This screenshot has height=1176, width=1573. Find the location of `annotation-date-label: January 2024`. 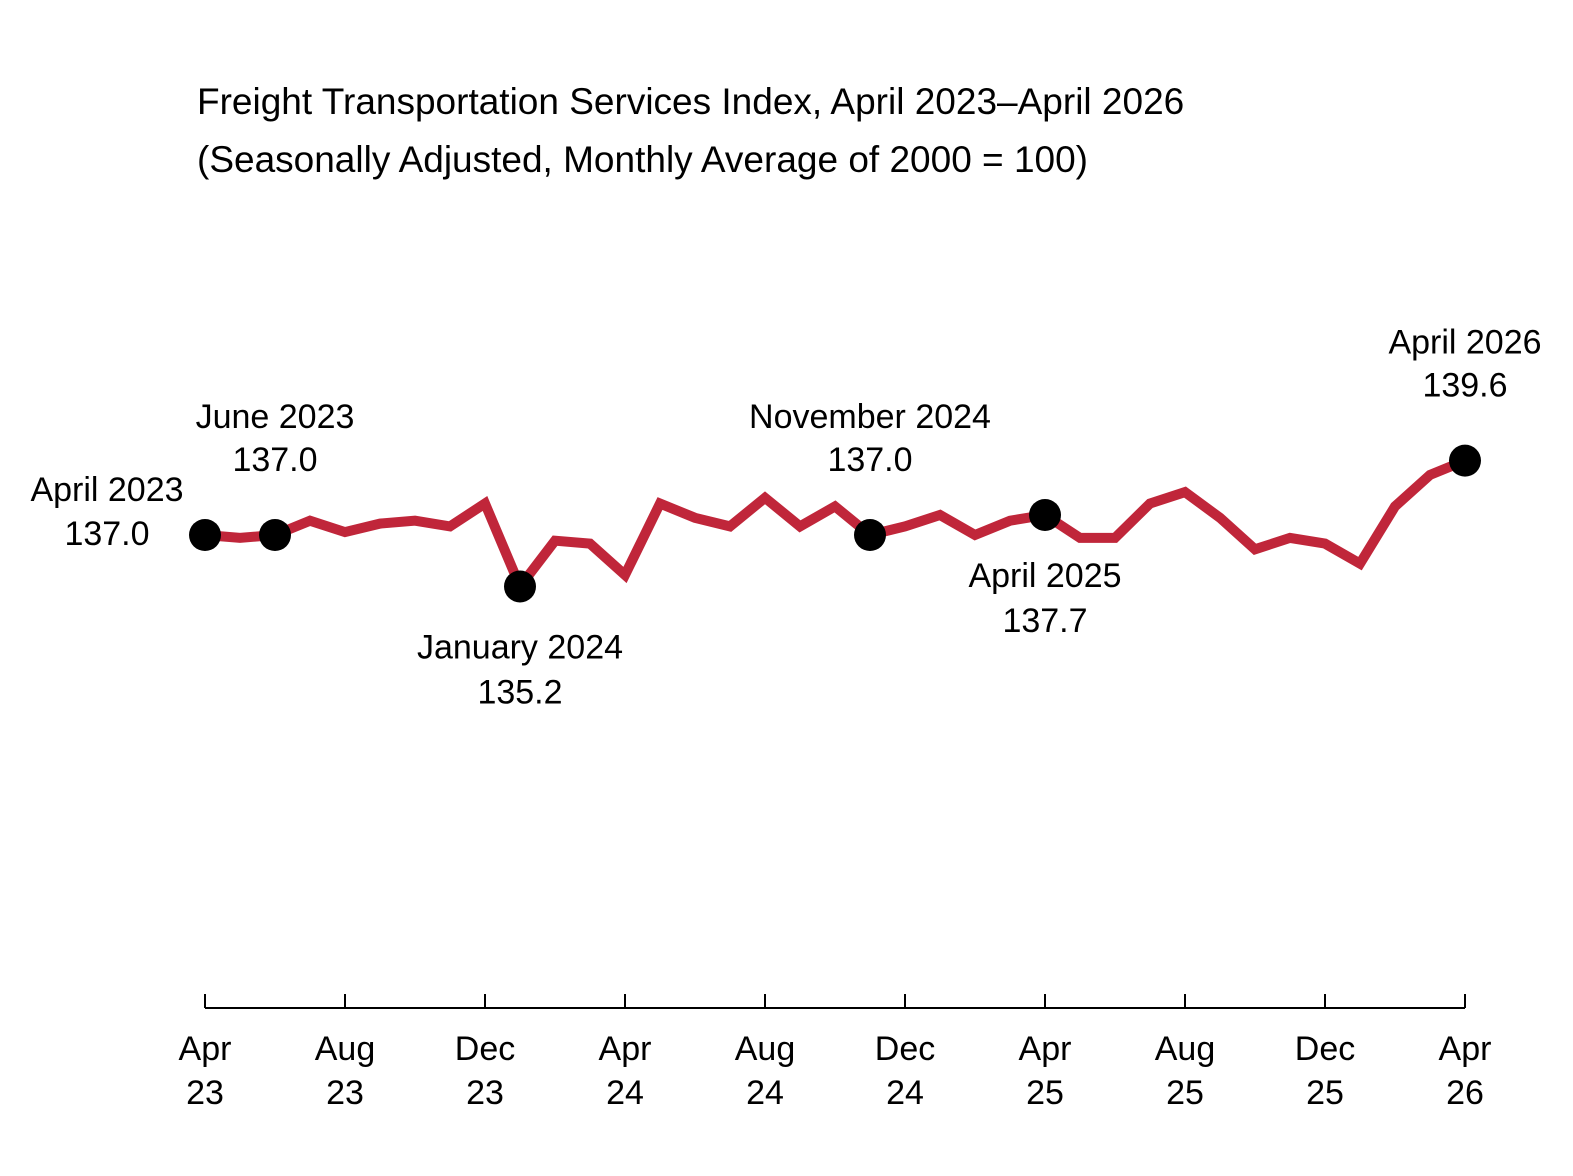

annotation-date-label: January 2024 is located at coordinates (520, 647).